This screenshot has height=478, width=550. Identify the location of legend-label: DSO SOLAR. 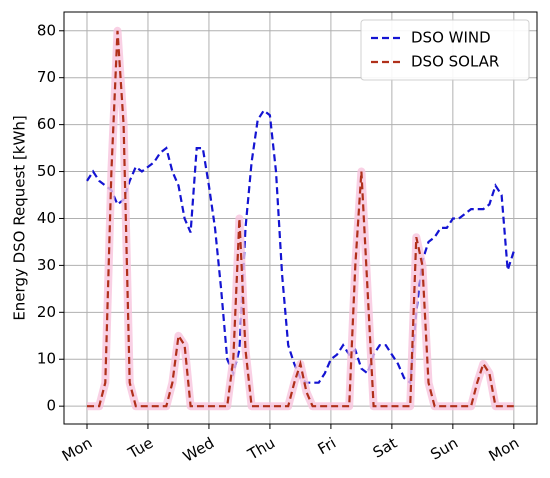
(455, 62).